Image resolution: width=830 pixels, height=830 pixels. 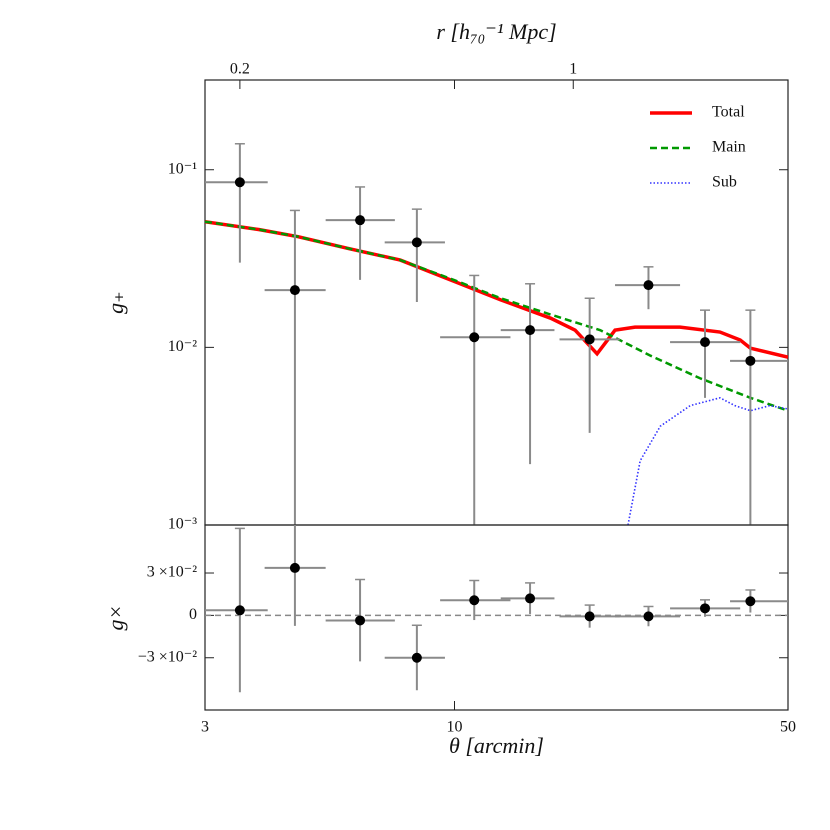 What do you see at coordinates (496, 31) in the screenshot?
I see `x2-axis-label: r [h₇₀⁻¹ Mpc]` at bounding box center [496, 31].